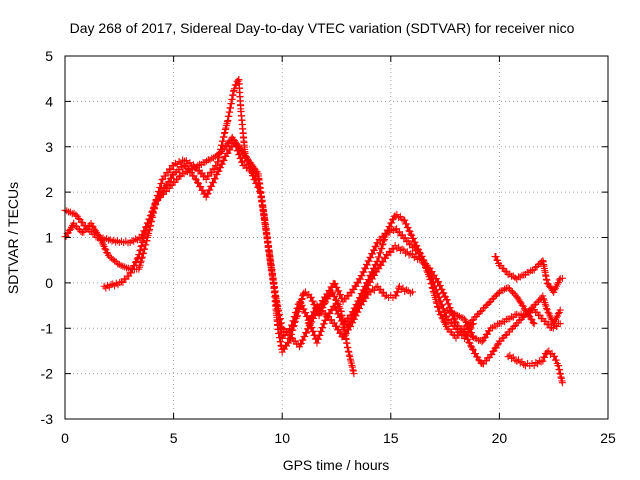 The image size is (640, 480). I want to click on x-tick-label: 15, so click(391, 438).